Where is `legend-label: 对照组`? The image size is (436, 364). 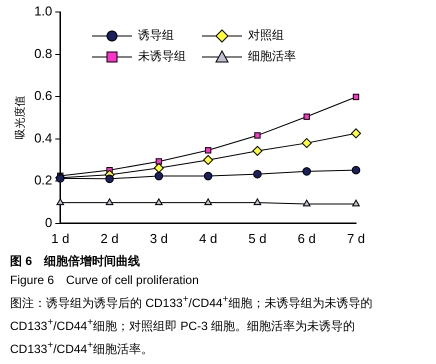 legend-label: 对照组 is located at coordinates (266, 35).